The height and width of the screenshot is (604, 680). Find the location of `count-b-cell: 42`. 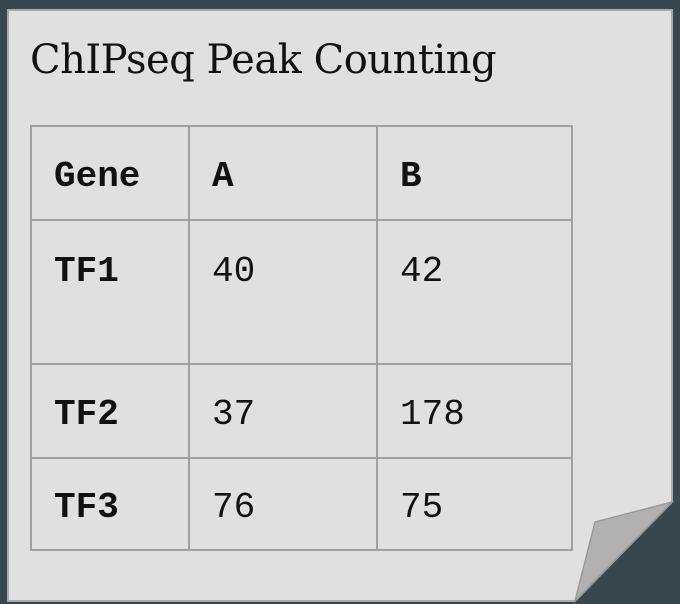

count-b-cell: 42 is located at coordinates (474, 292).